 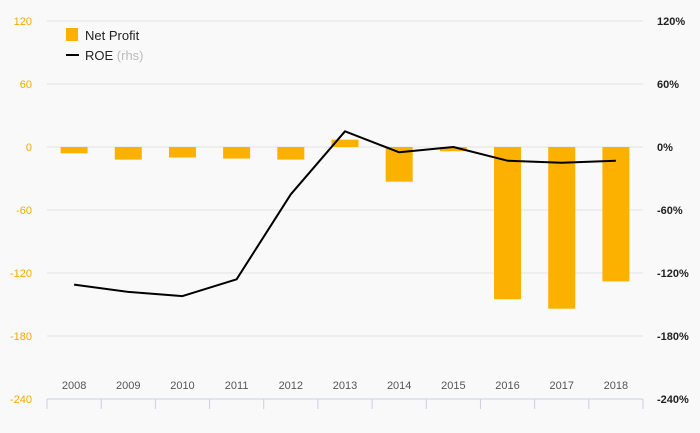 I want to click on right-tick-label: -120%, so click(x=673, y=274).